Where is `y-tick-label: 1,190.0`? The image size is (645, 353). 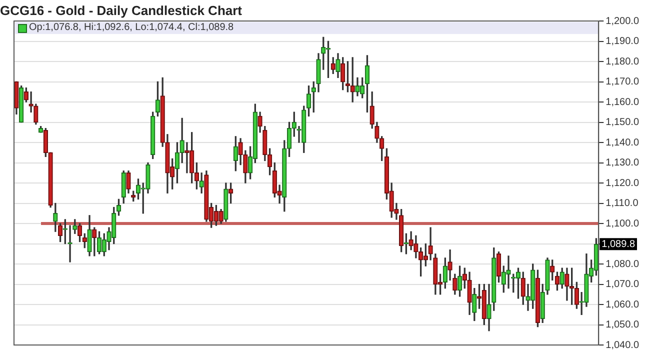
y-tick-label: 1,190.0 is located at coordinates (623, 41).